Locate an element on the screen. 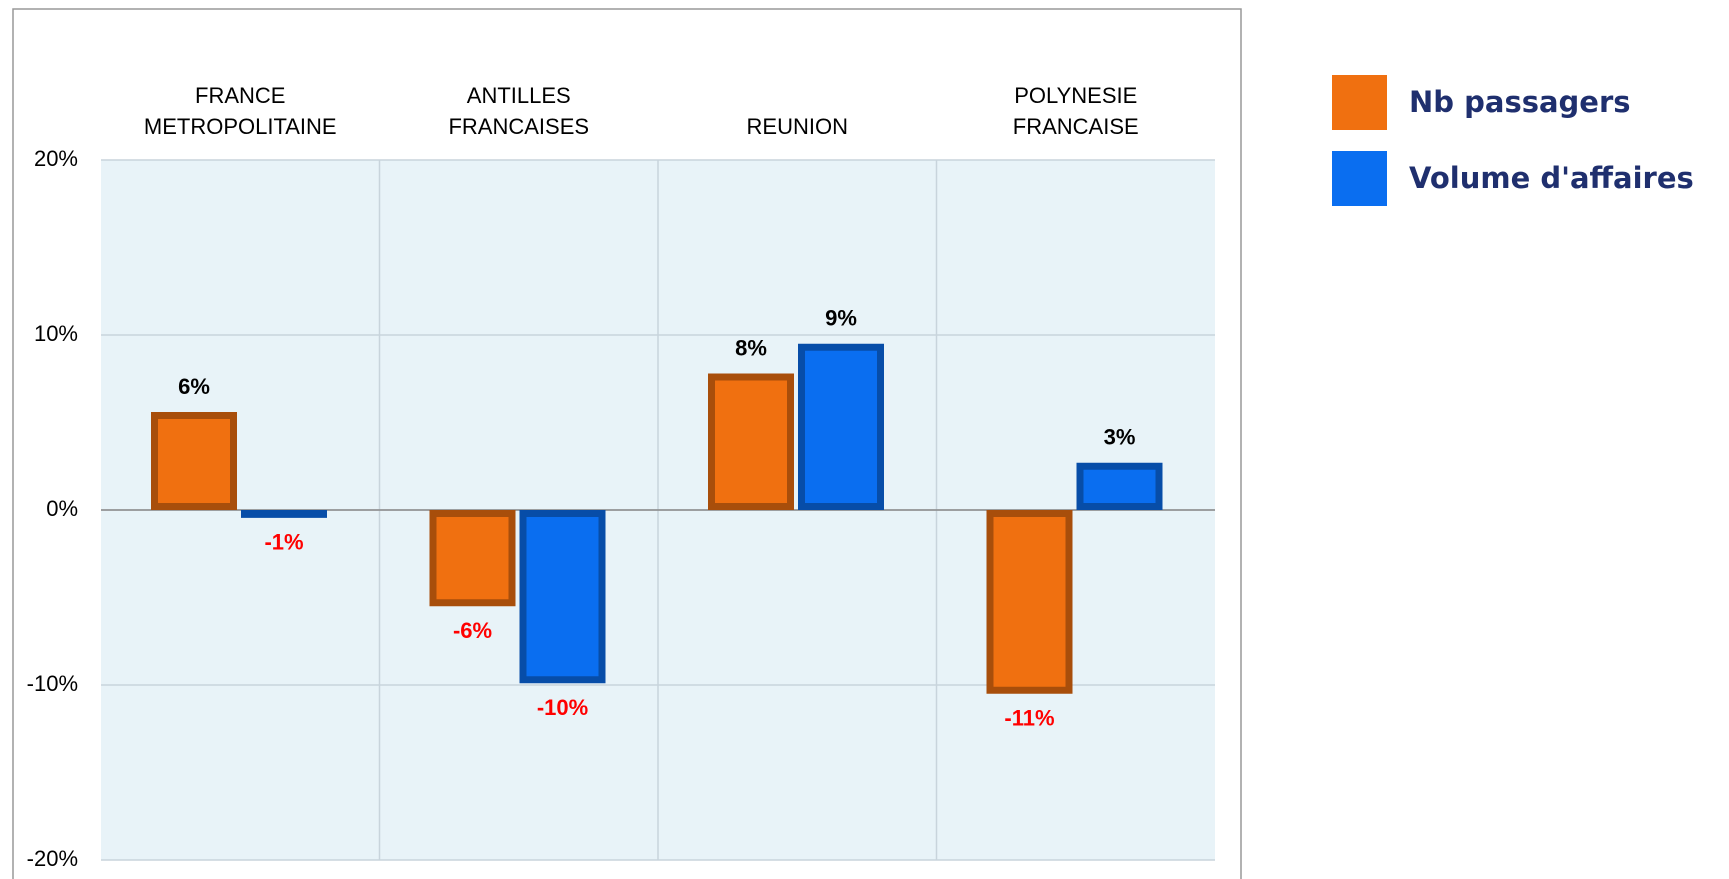 This screenshot has height=879, width=1729. y-tick-label: -20% is located at coordinates (52, 858).